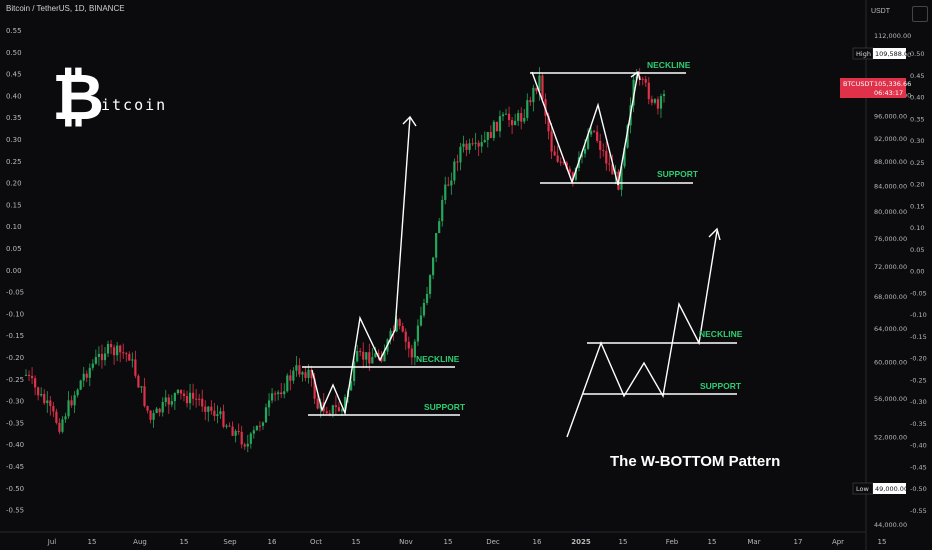 The image size is (932, 550). What do you see at coordinates (52, 542) in the screenshot?
I see `x-tick-label: Jul` at bounding box center [52, 542].